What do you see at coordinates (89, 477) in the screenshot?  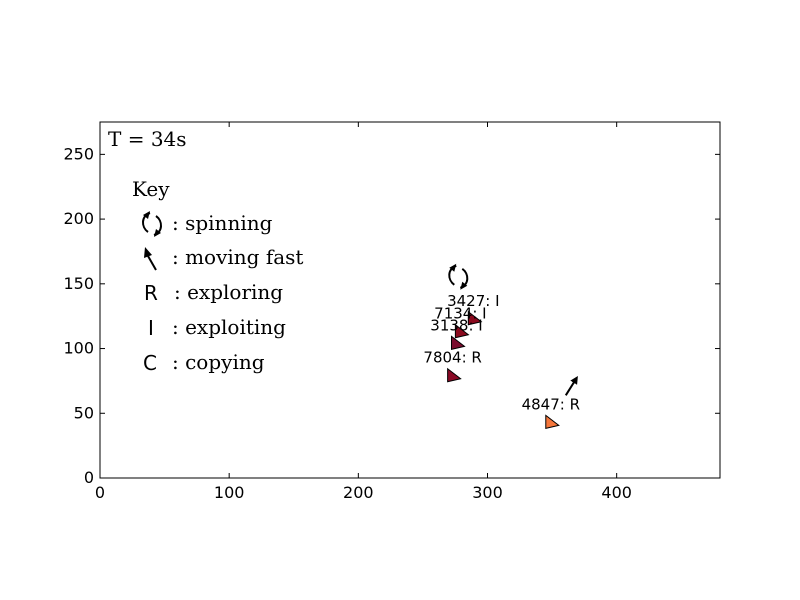 I see `y-tick-label: 0` at bounding box center [89, 477].